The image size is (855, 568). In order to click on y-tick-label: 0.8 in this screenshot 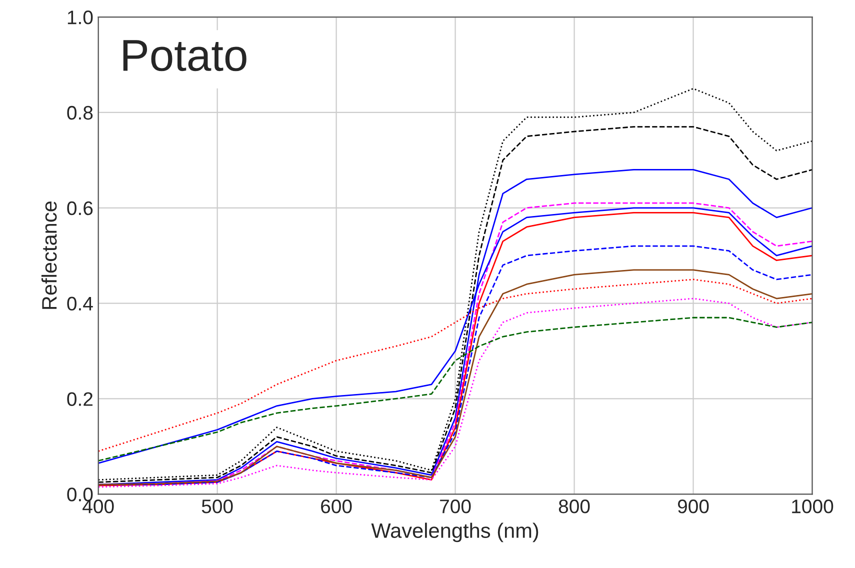, I will do `click(80, 113)`.